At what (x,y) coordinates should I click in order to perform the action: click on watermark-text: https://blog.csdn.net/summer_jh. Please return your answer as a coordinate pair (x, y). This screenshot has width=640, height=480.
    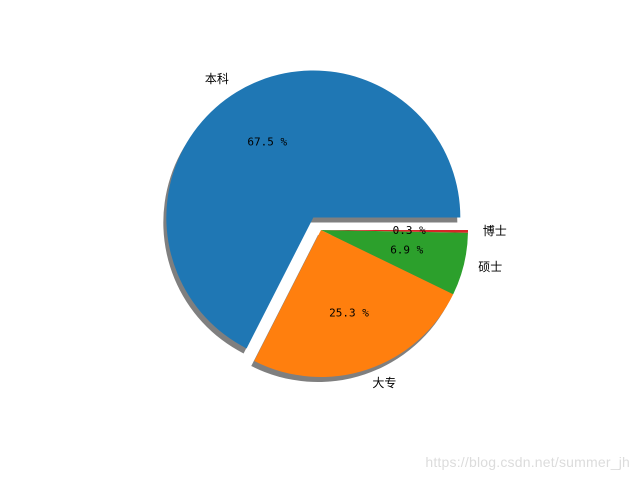
    Looking at the image, I should click on (527, 462).